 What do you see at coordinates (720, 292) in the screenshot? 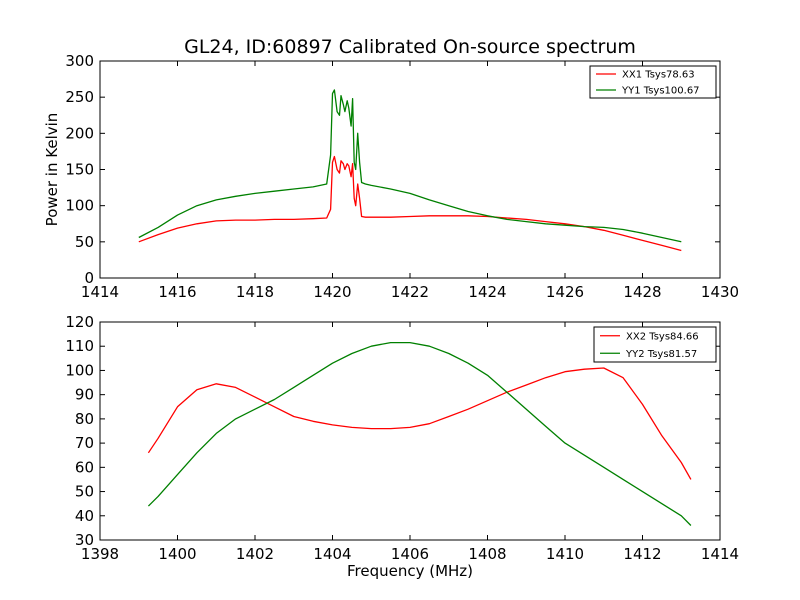
I see `x-tick-label: 1430` at bounding box center [720, 292].